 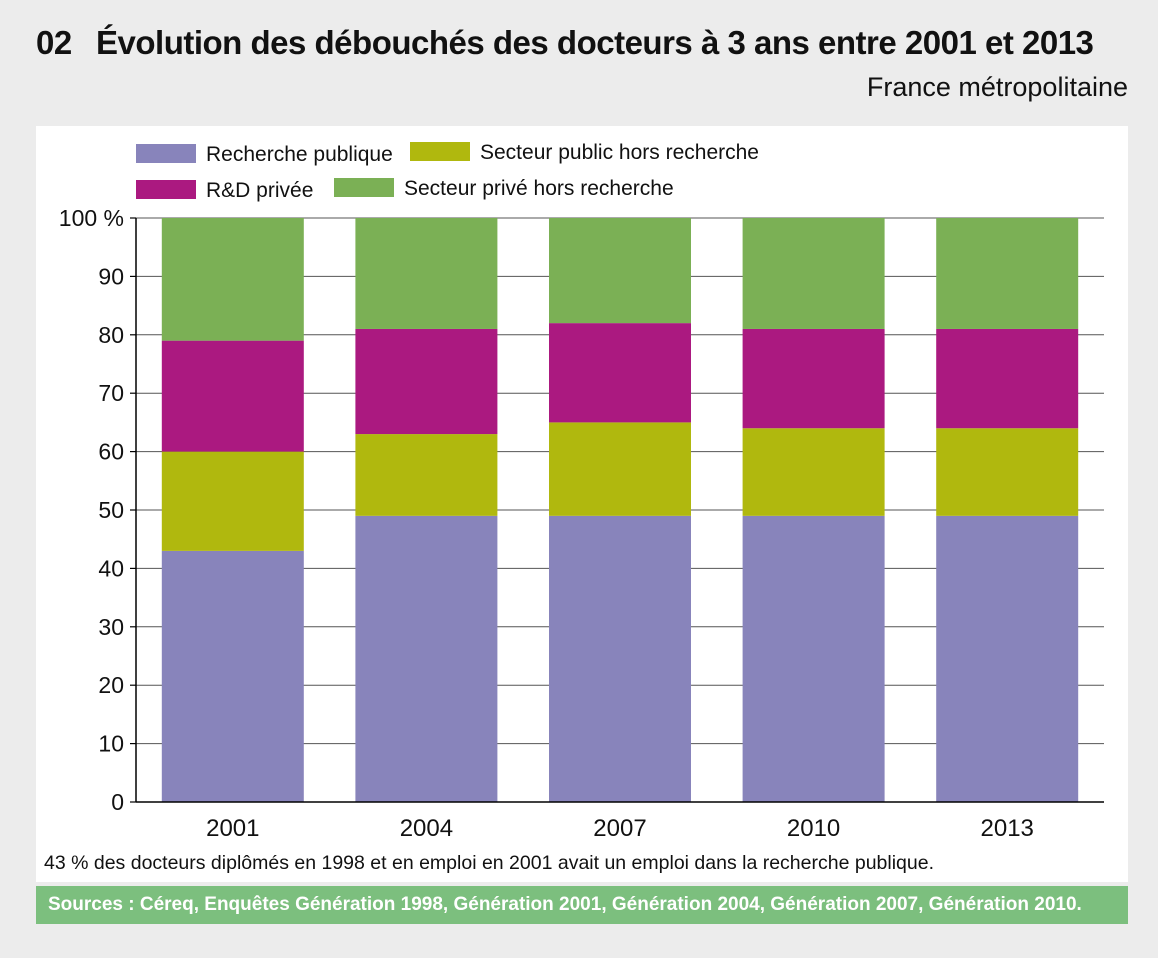 What do you see at coordinates (111, 393) in the screenshot?
I see `y-tick-label: 70` at bounding box center [111, 393].